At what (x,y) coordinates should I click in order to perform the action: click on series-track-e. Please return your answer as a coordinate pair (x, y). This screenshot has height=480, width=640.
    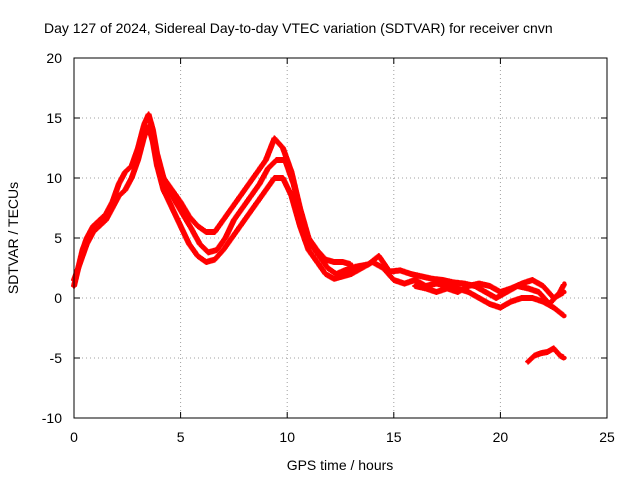
    Looking at the image, I should click on (546, 355).